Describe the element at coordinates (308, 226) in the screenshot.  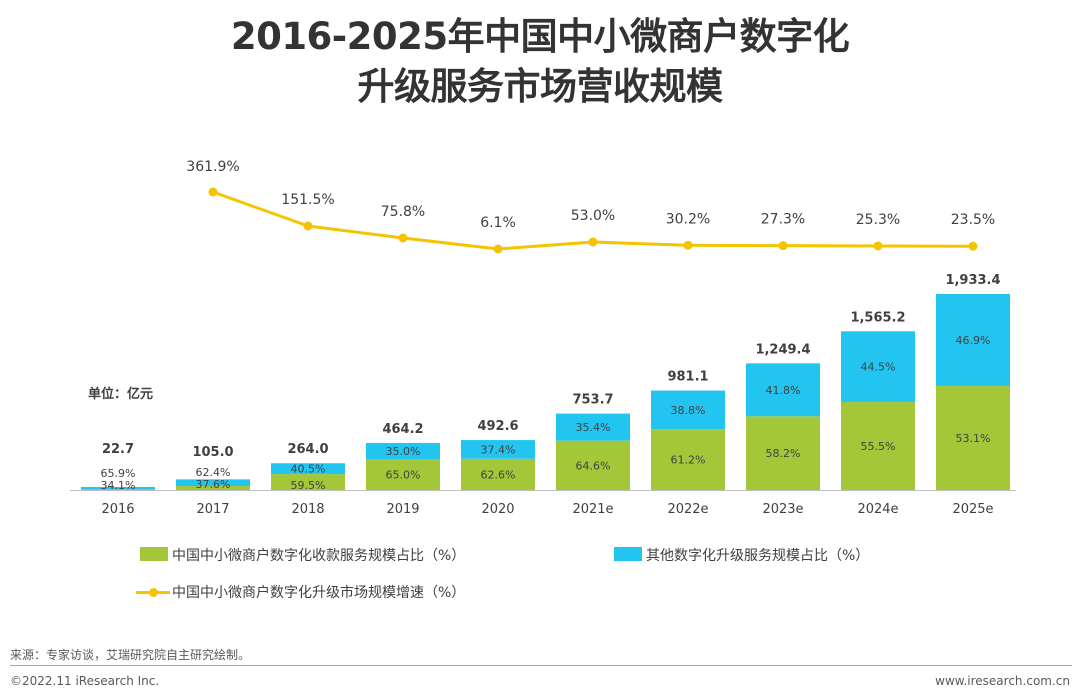
I see `growth-point-2018` at that location.